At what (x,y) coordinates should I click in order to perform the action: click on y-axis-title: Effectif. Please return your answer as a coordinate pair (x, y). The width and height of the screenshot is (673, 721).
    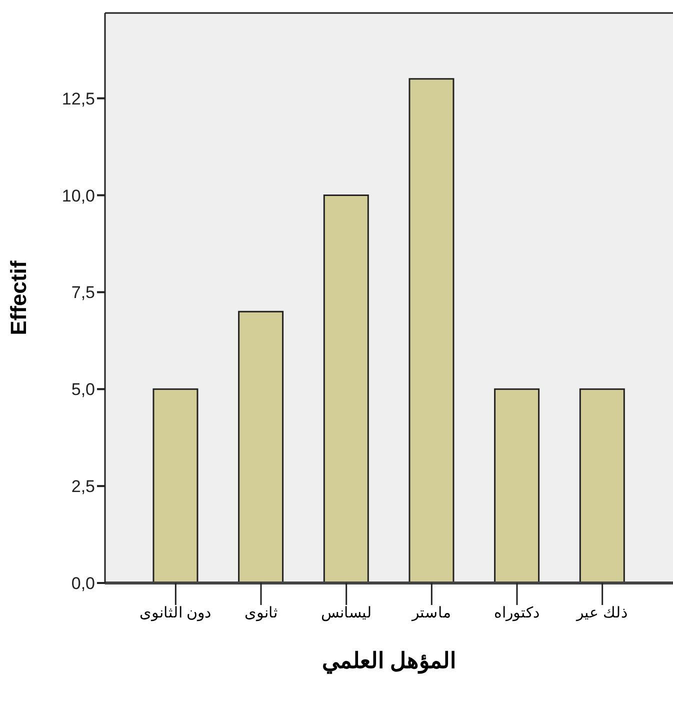
    Looking at the image, I should click on (18, 298).